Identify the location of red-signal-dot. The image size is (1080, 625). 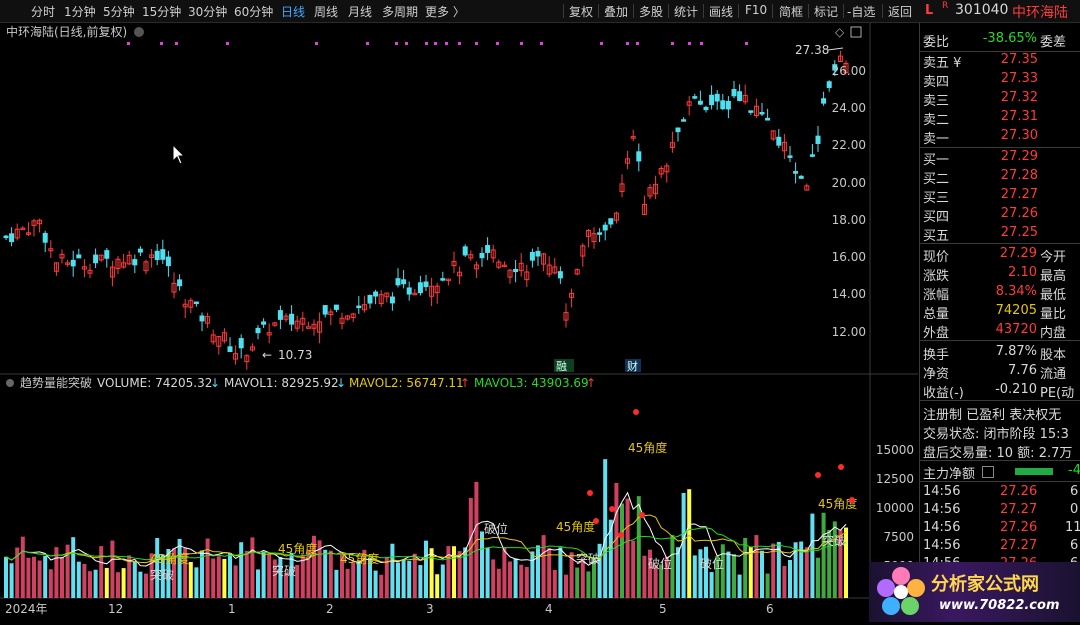
(590, 493).